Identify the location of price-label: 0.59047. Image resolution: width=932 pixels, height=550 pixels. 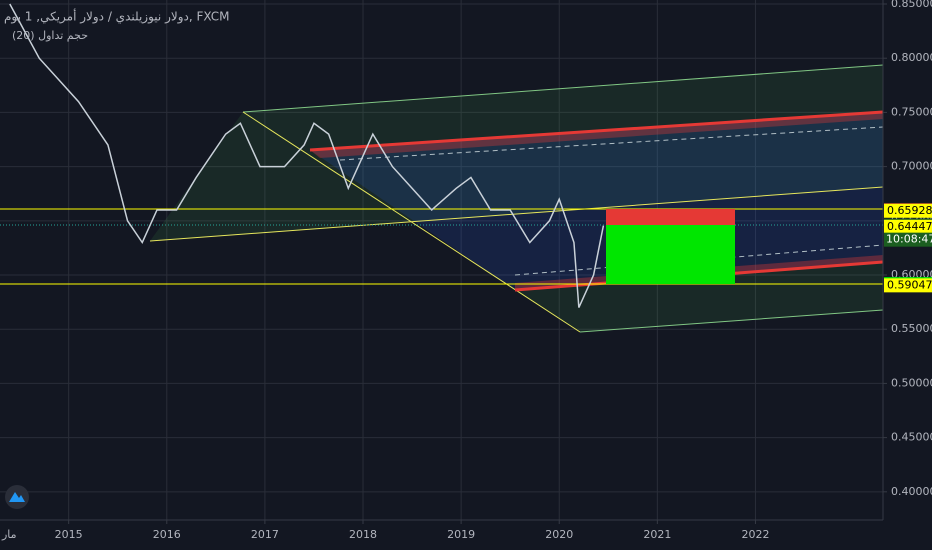
(909, 284).